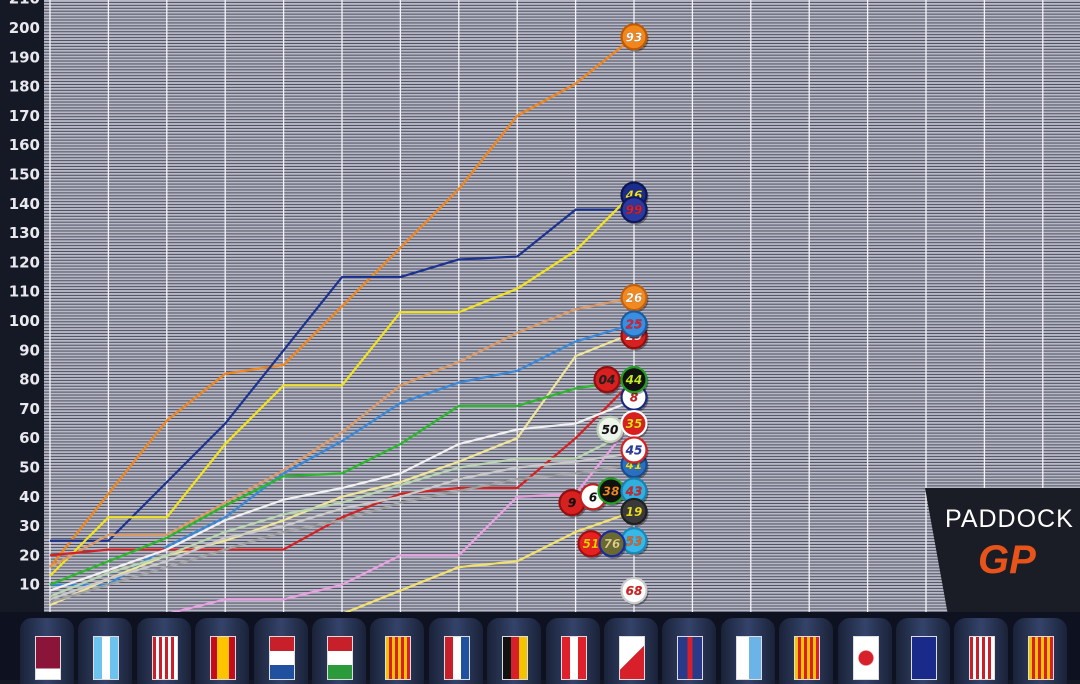  Describe the element at coordinates (164, 658) in the screenshot. I see `flag-usa-icon` at that location.